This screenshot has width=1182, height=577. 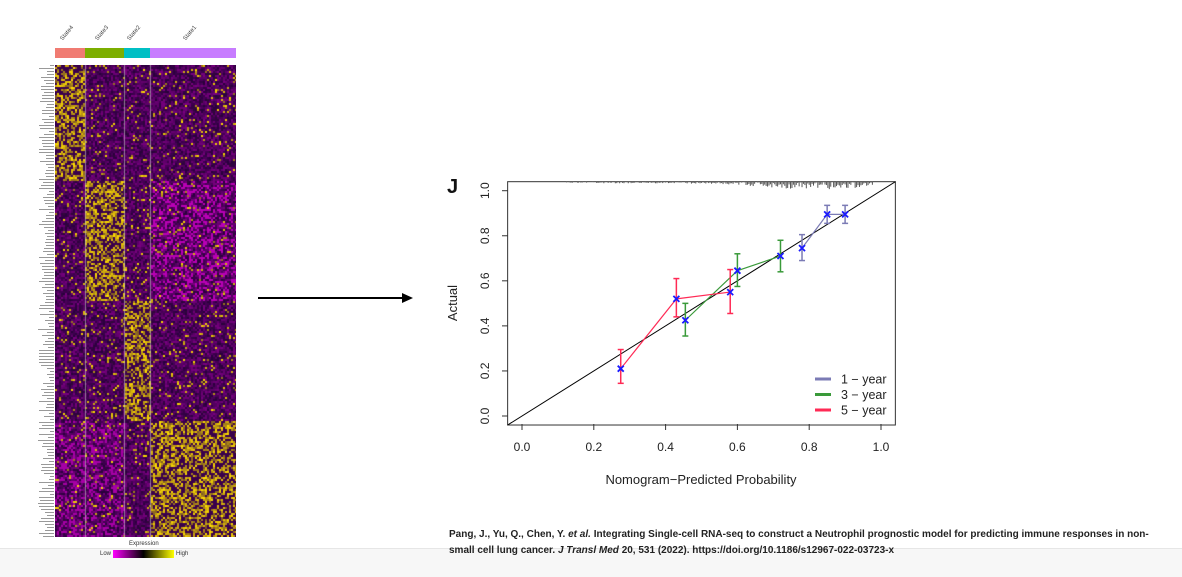 I want to click on legend-low-label: Low, so click(x=106, y=554).